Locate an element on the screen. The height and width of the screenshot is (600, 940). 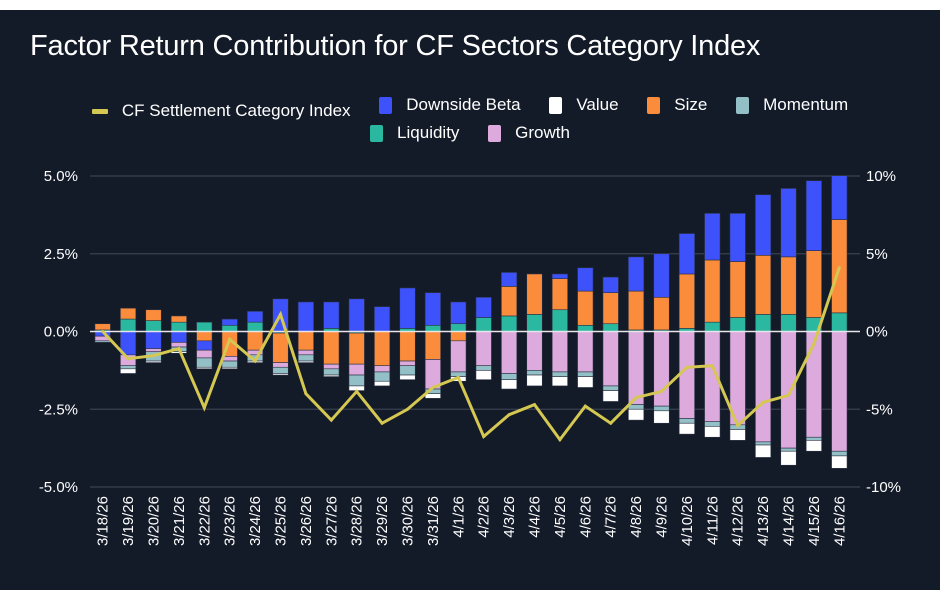
legend-item-growth: Growth is located at coordinates (529, 133).